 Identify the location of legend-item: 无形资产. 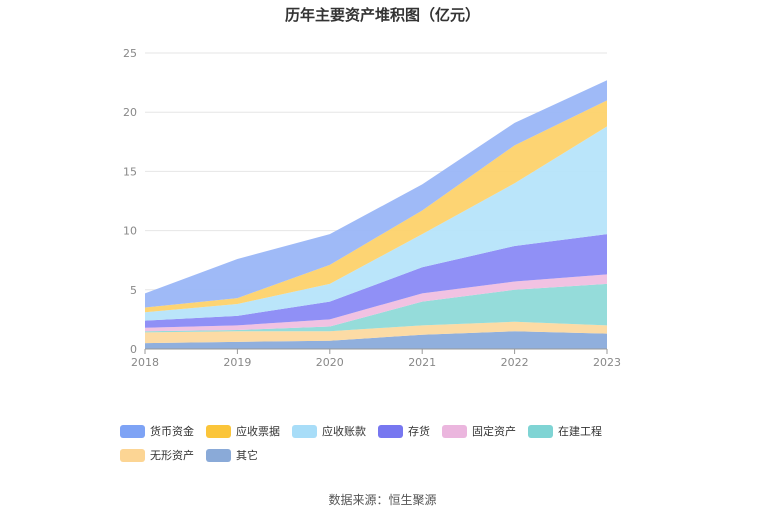
(157, 455).